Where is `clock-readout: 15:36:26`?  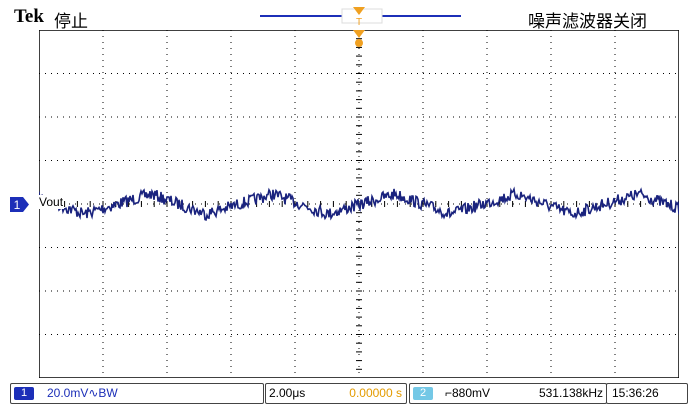 clock-readout: 15:36:26 is located at coordinates (647, 393).